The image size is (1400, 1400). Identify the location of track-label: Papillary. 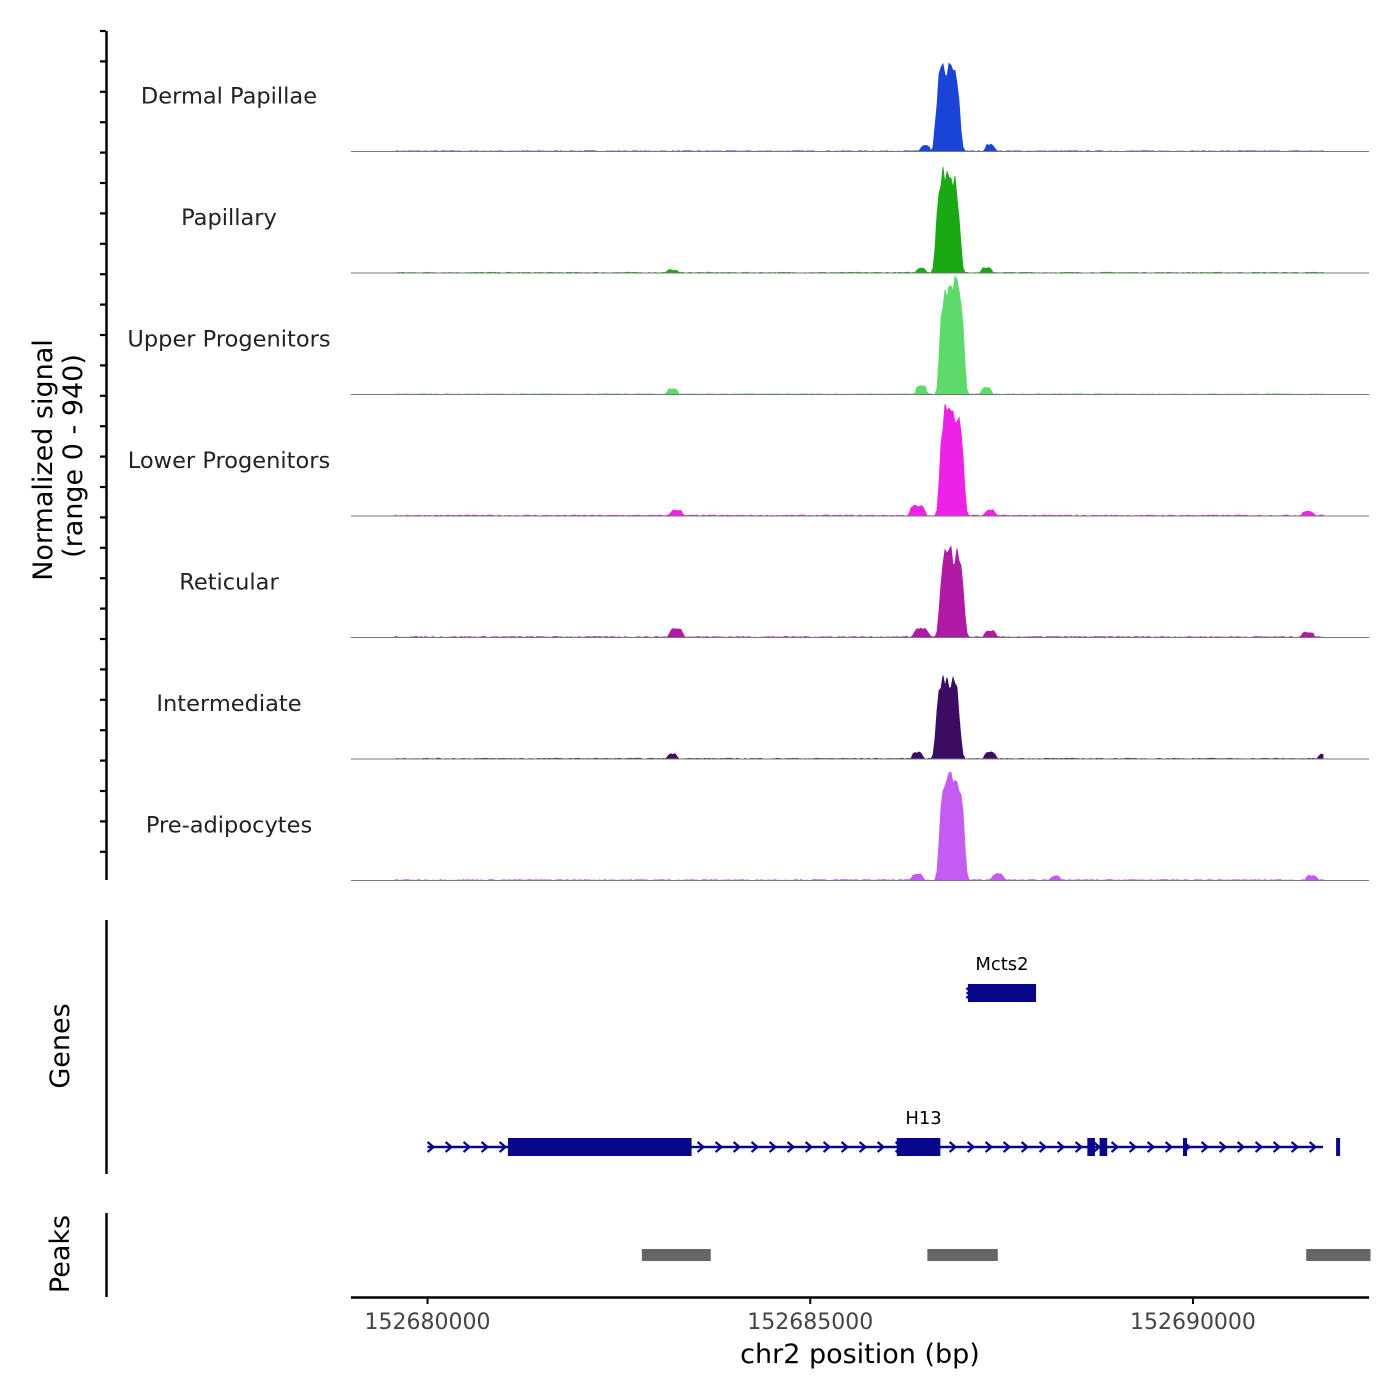
(229, 218).